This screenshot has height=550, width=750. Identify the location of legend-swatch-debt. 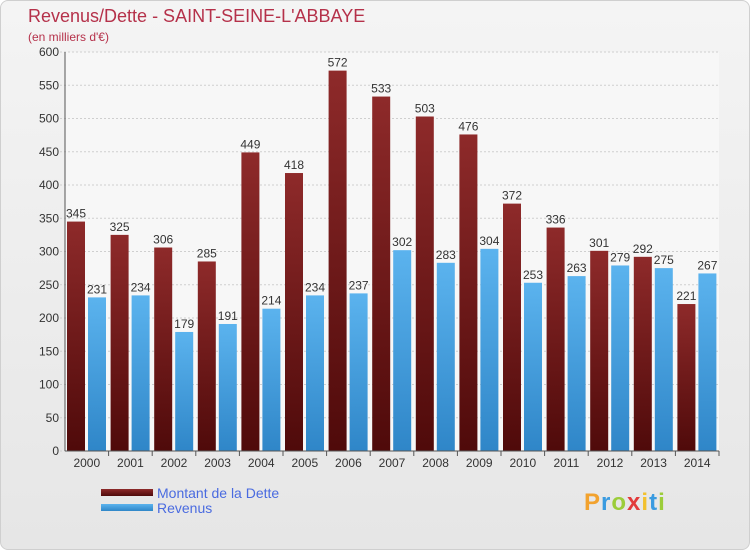
(127, 492).